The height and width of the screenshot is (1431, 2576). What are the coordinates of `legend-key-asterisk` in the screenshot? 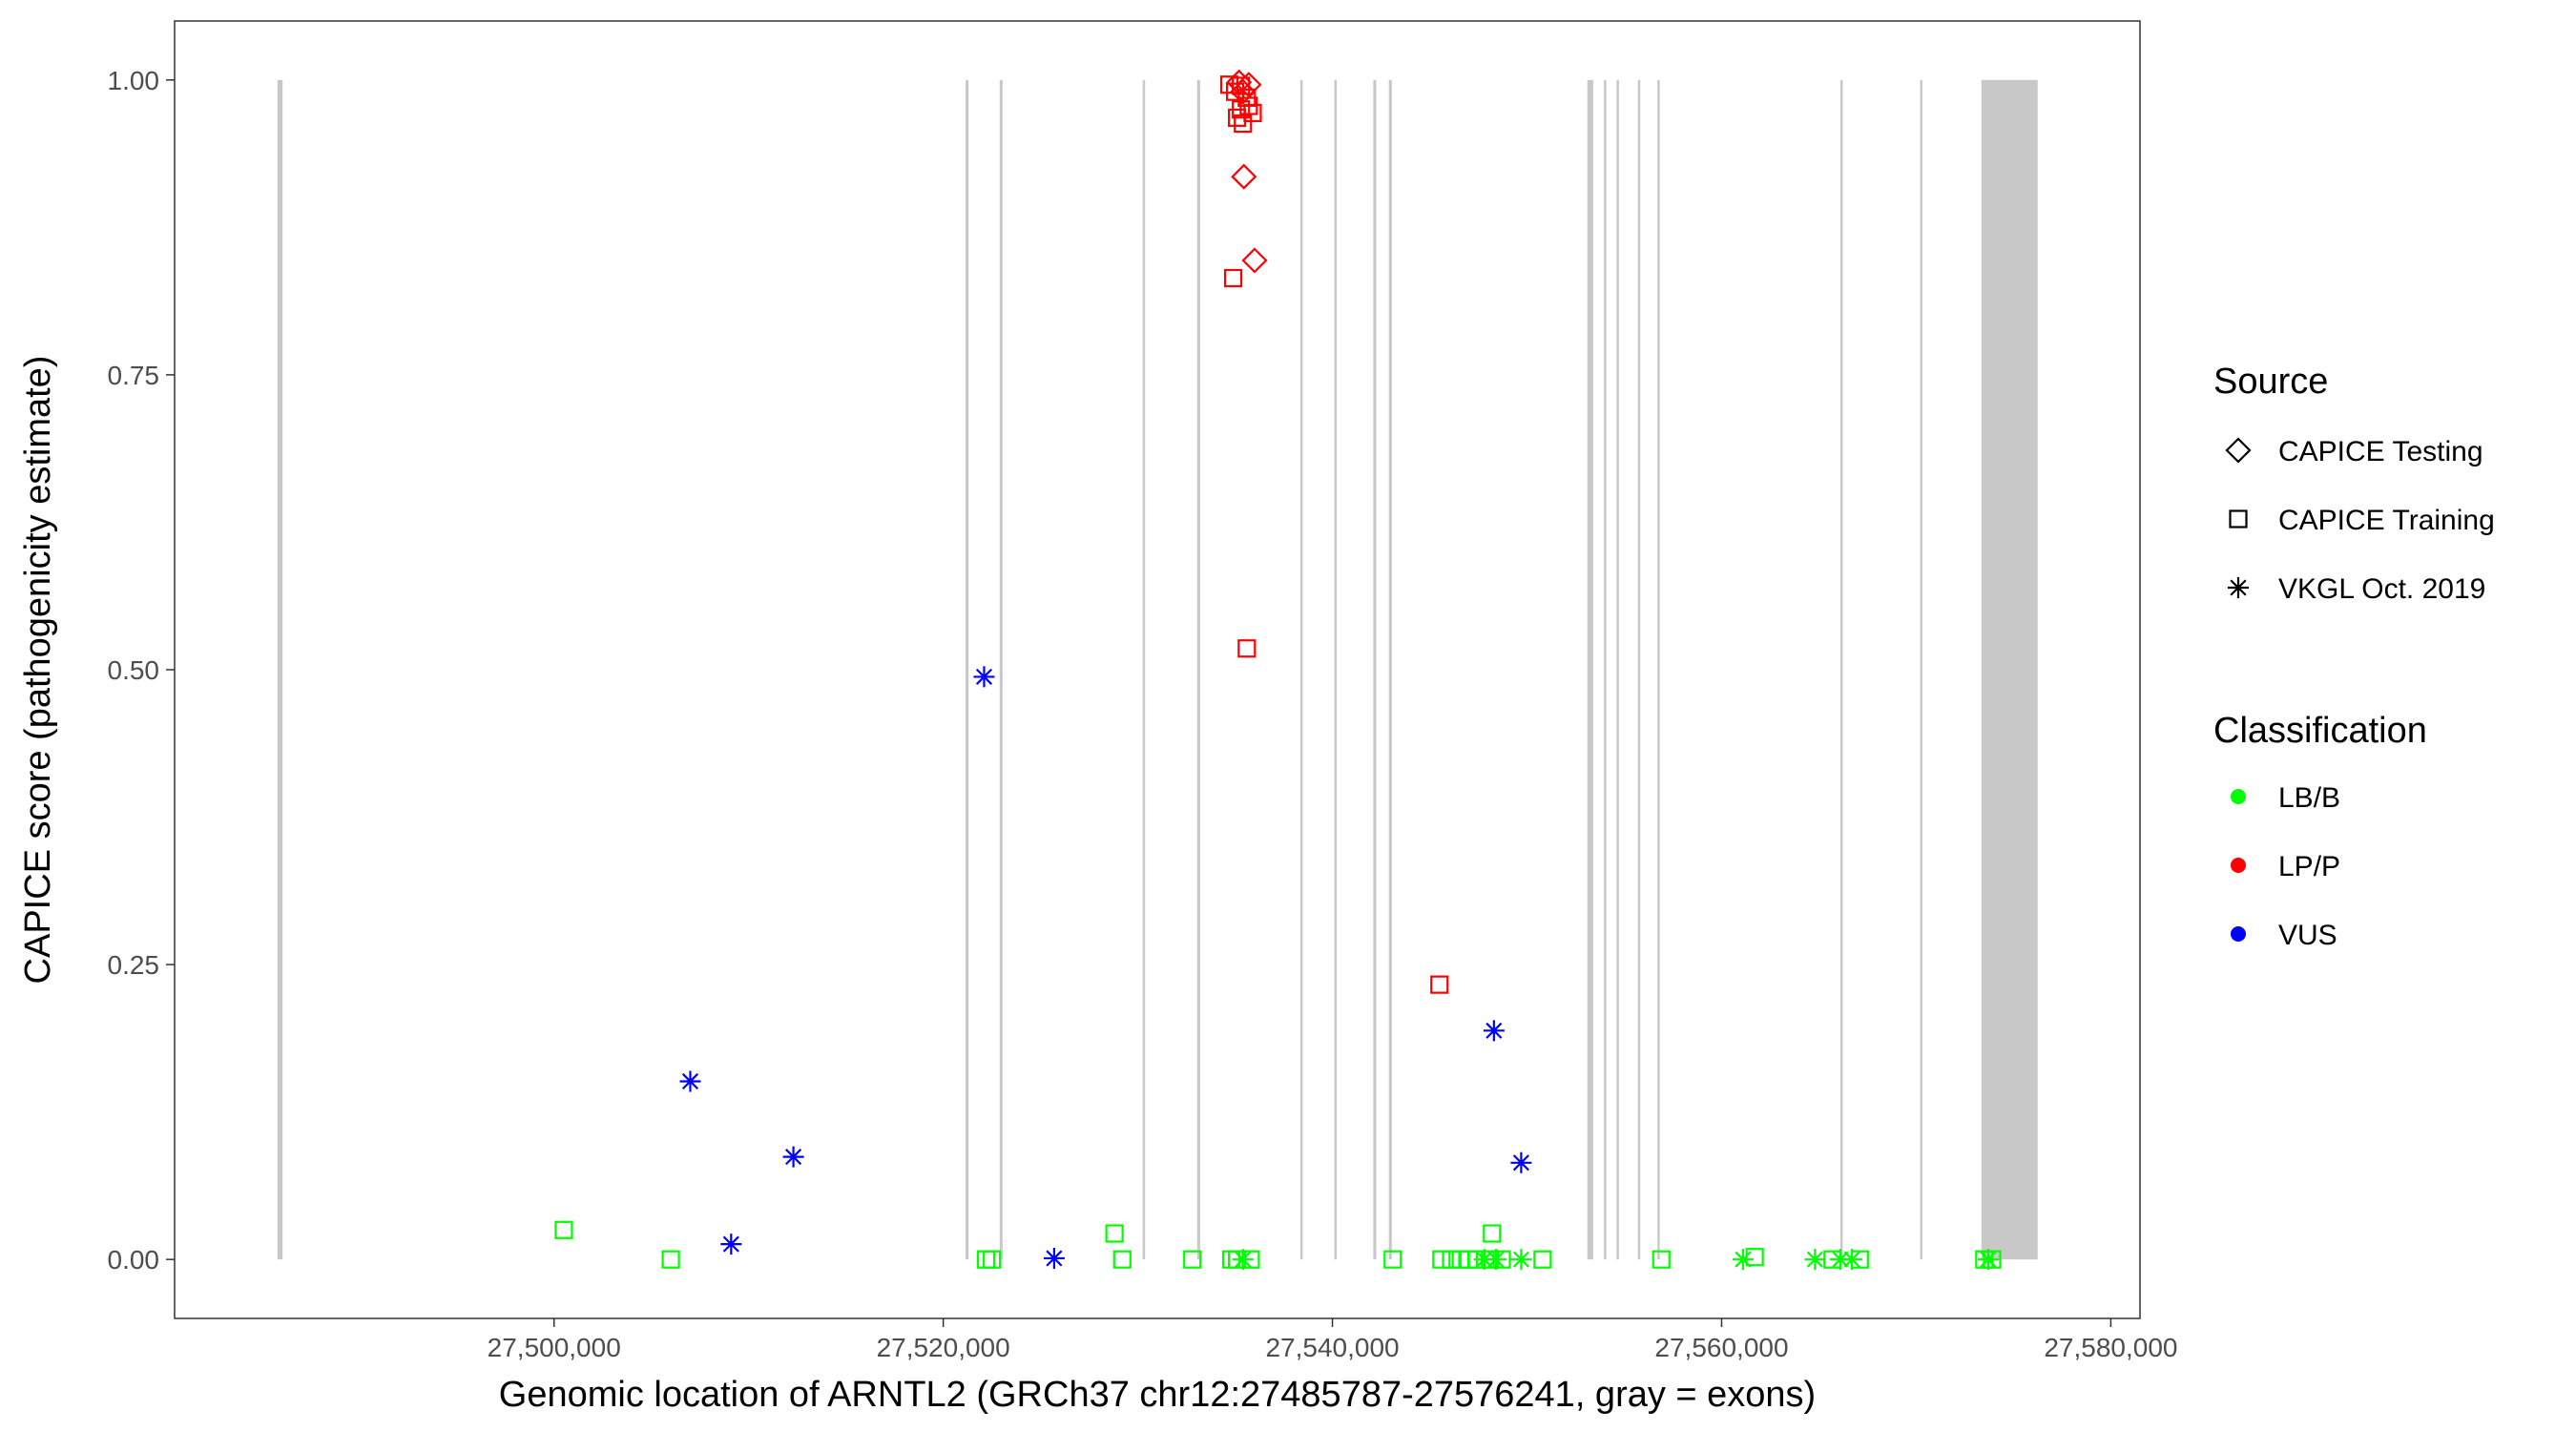 It's located at (2238, 587).